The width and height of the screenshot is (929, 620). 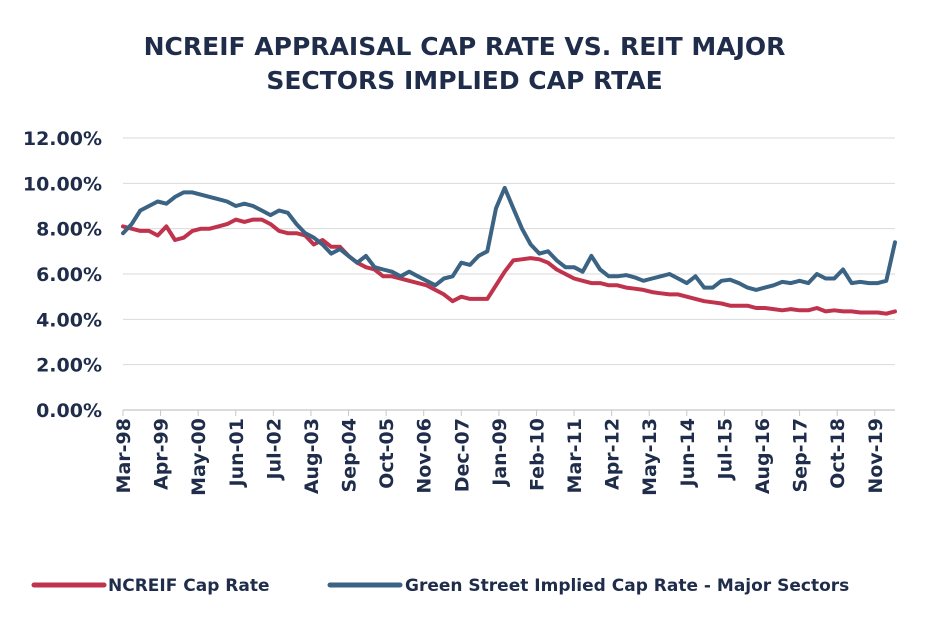 I want to click on x-tick-label: Jan-09, so click(x=500, y=453).